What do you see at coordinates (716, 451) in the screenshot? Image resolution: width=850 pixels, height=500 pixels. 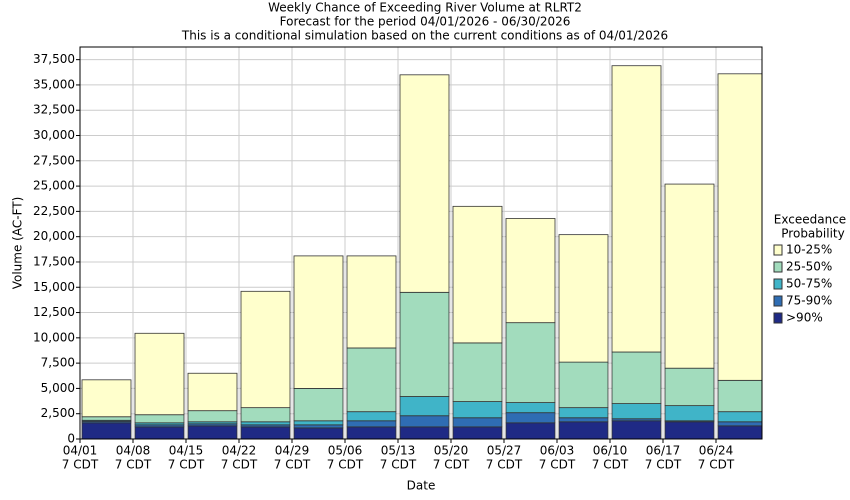 I see `x-tick-label: 06/24` at bounding box center [716, 451].